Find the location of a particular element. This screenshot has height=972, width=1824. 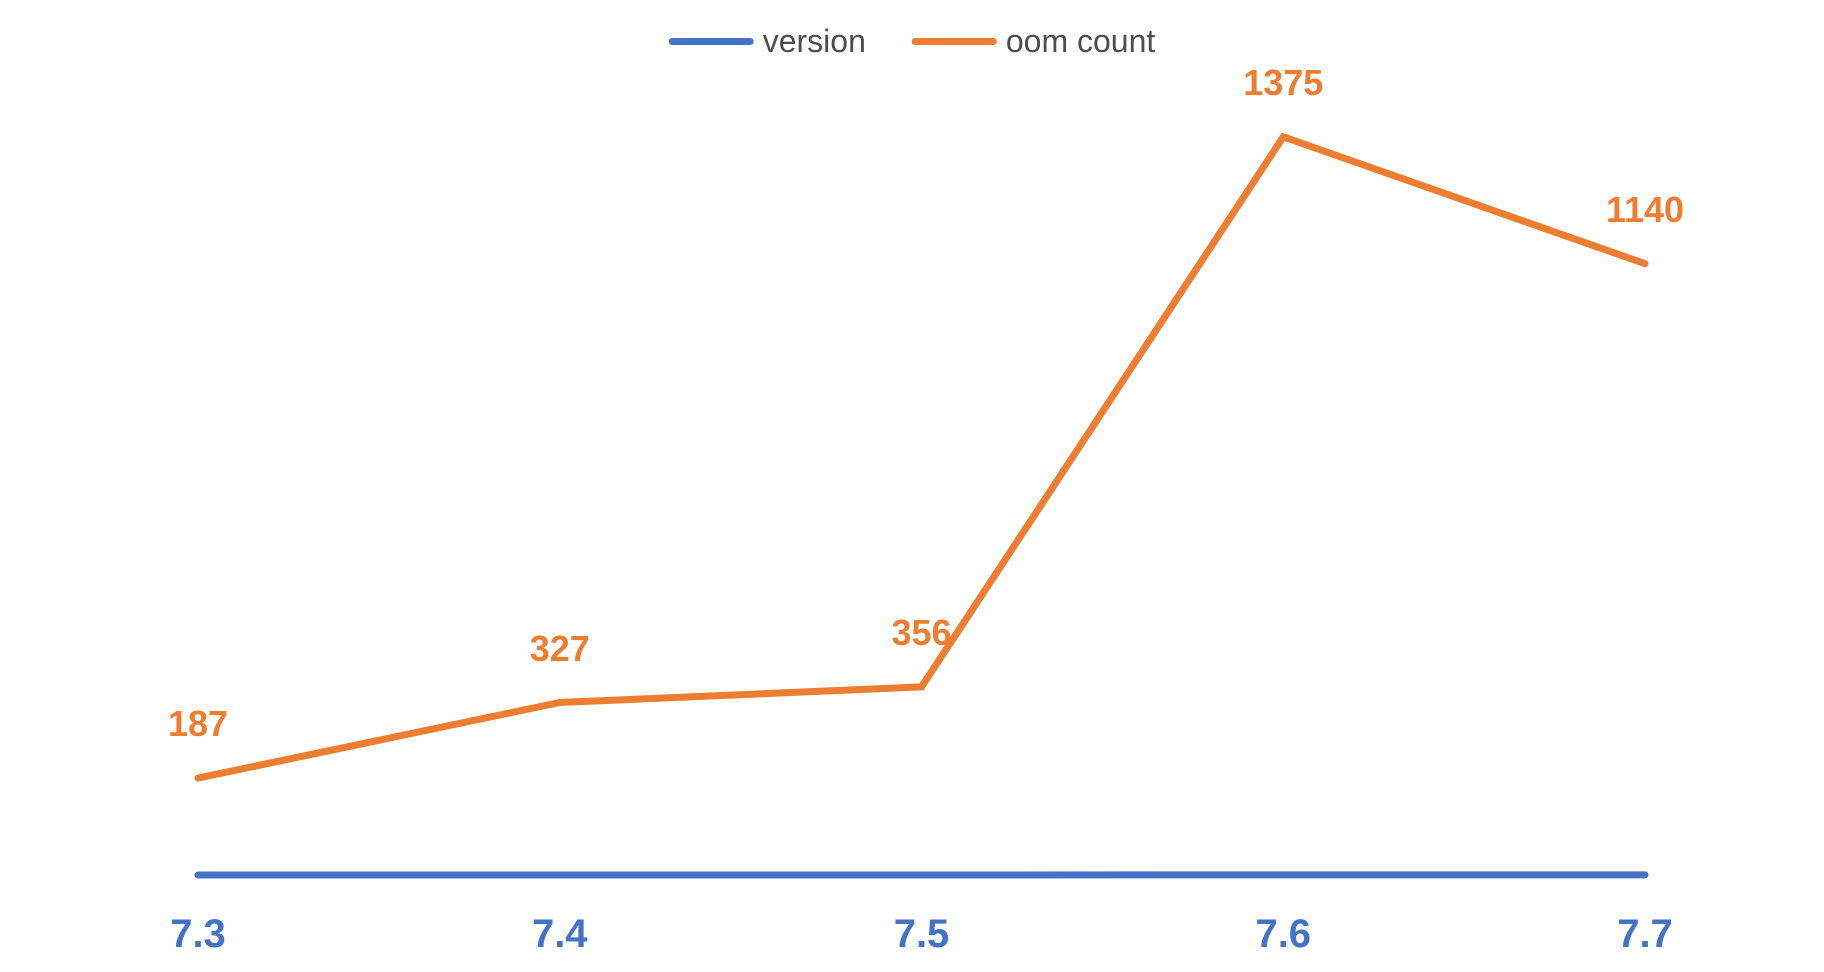

chart-legend: version oom count is located at coordinates (912, 41).